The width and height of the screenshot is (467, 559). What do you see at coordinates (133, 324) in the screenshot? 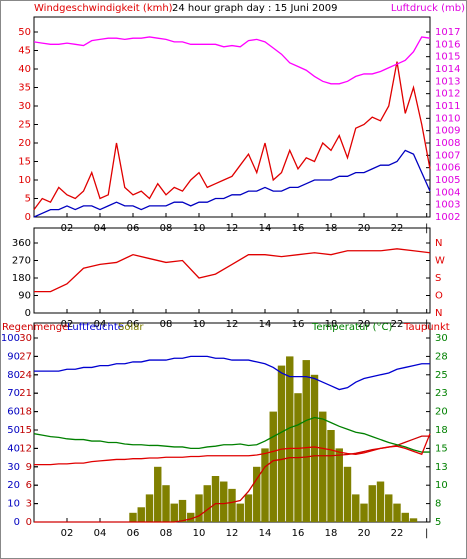
I see `x-tick-label: 06` at bounding box center [133, 324].